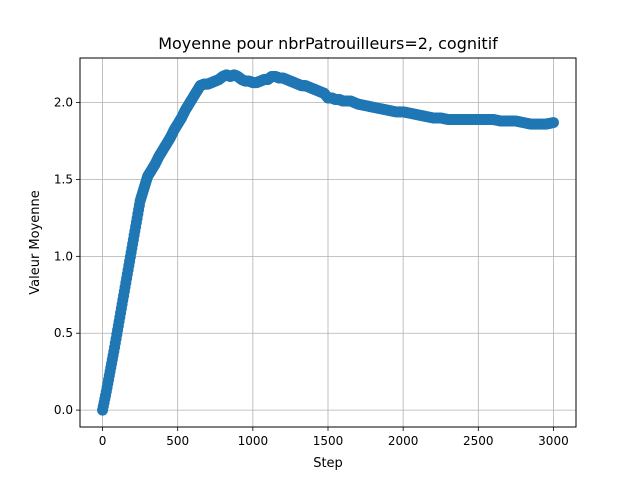 The width and height of the screenshot is (640, 485). What do you see at coordinates (253, 441) in the screenshot?
I see `x-tick-label: 1000` at bounding box center [253, 441].